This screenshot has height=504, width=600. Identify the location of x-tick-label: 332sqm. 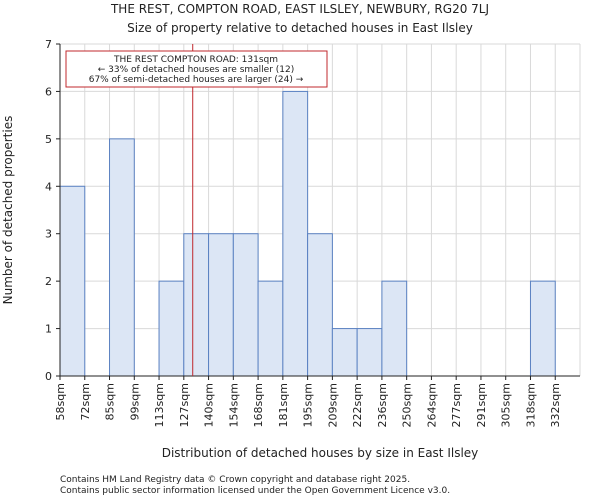
(555, 405).